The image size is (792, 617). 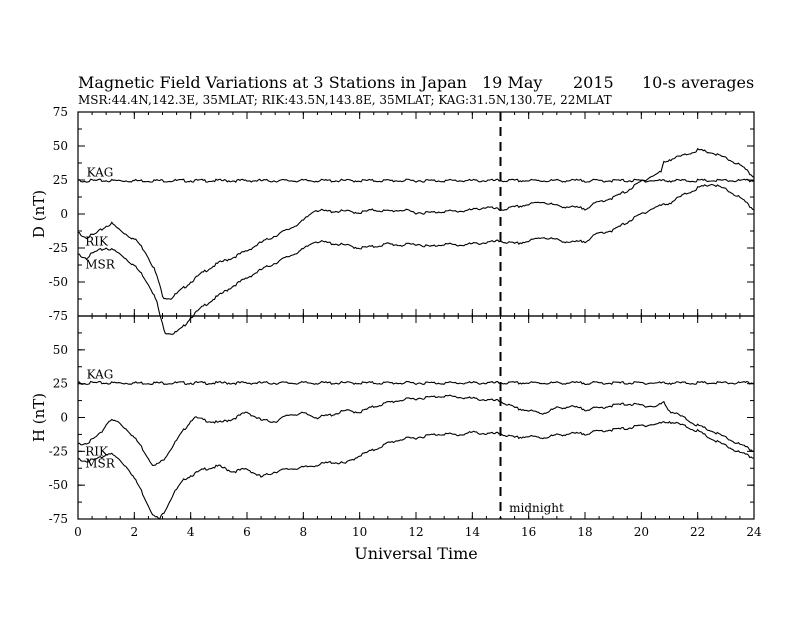 What do you see at coordinates (416, 180) in the screenshot?
I see `series-kag-d` at bounding box center [416, 180].